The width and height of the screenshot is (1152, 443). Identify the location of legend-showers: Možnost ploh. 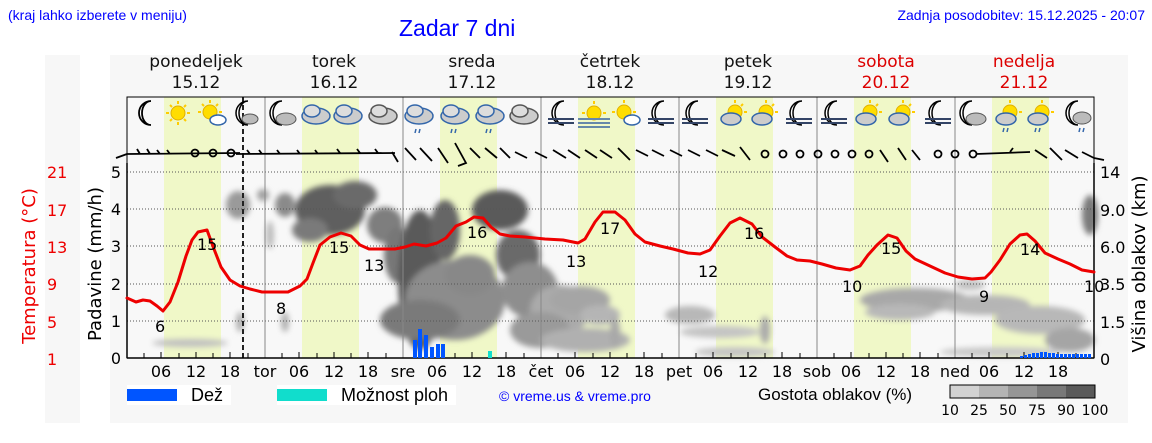
(367, 394).